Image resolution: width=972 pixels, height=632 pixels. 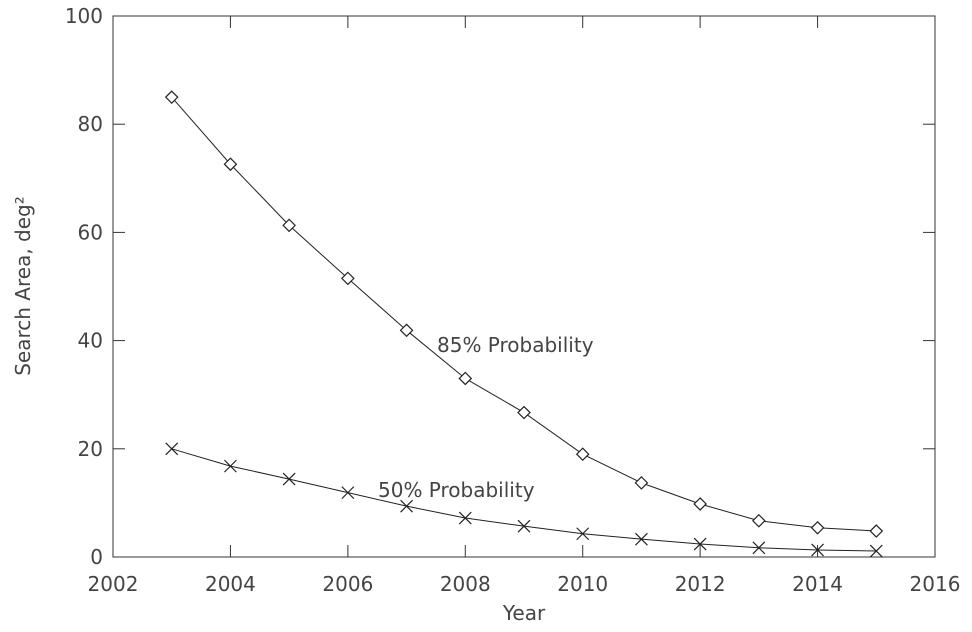 I want to click on y-tick-label: 0, so click(x=96, y=557).